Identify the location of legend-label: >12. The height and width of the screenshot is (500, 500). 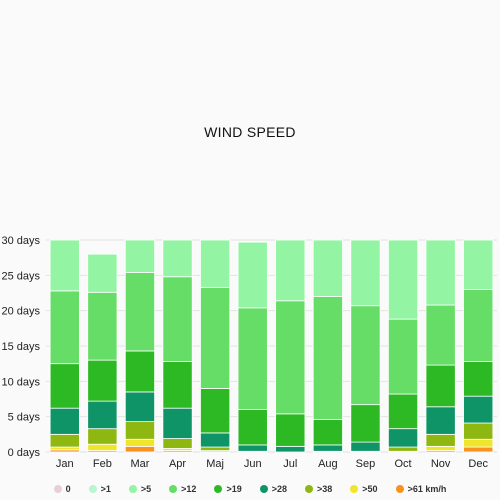
(189, 489).